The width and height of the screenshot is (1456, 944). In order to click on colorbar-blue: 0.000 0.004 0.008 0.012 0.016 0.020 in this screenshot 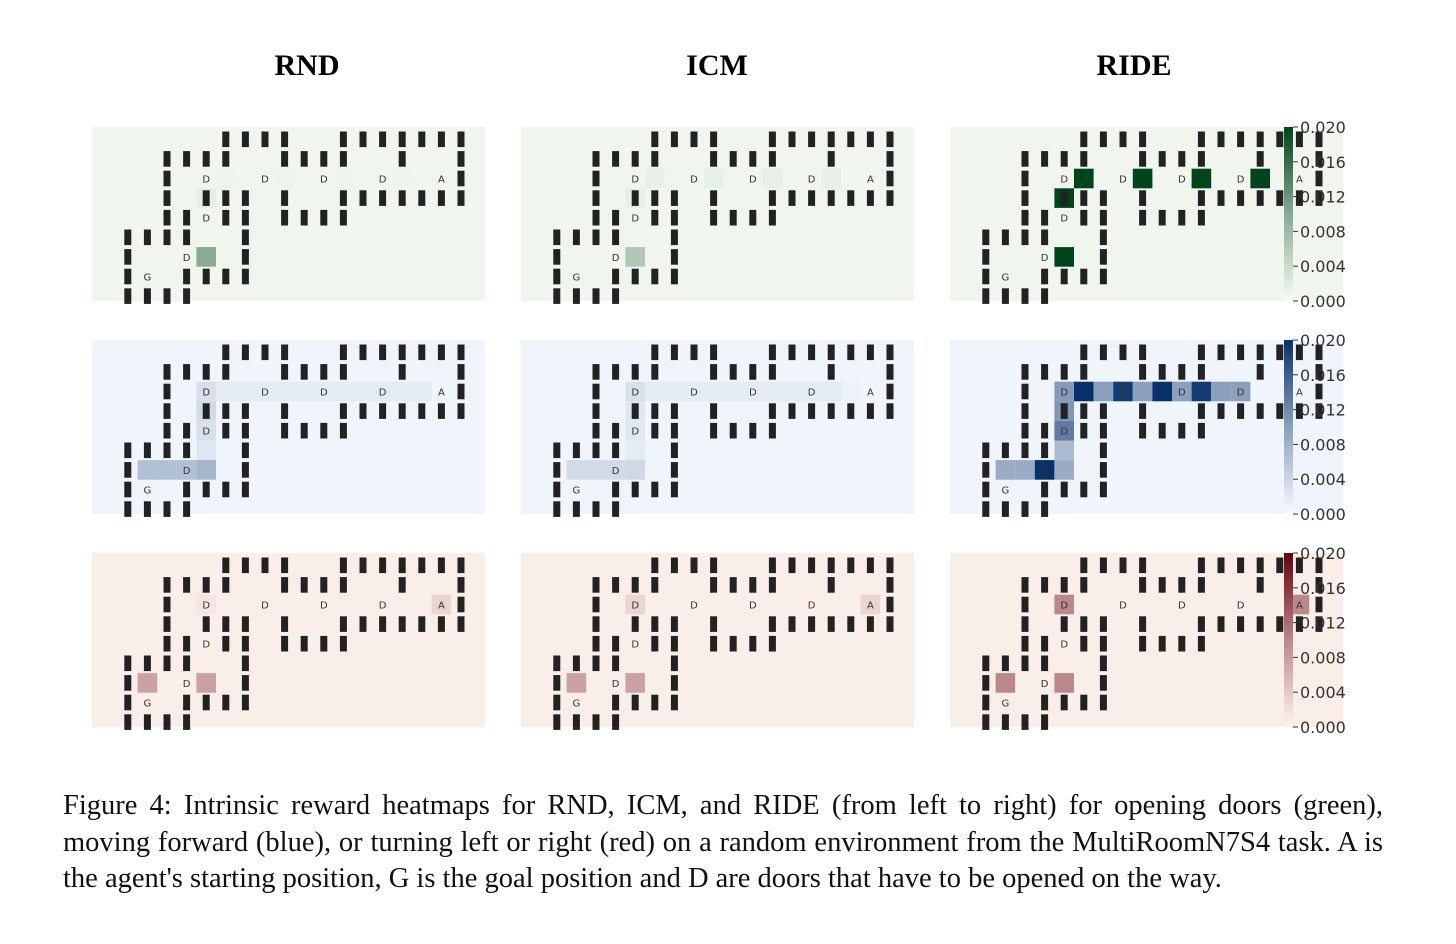, I will do `click(1315, 427)`.